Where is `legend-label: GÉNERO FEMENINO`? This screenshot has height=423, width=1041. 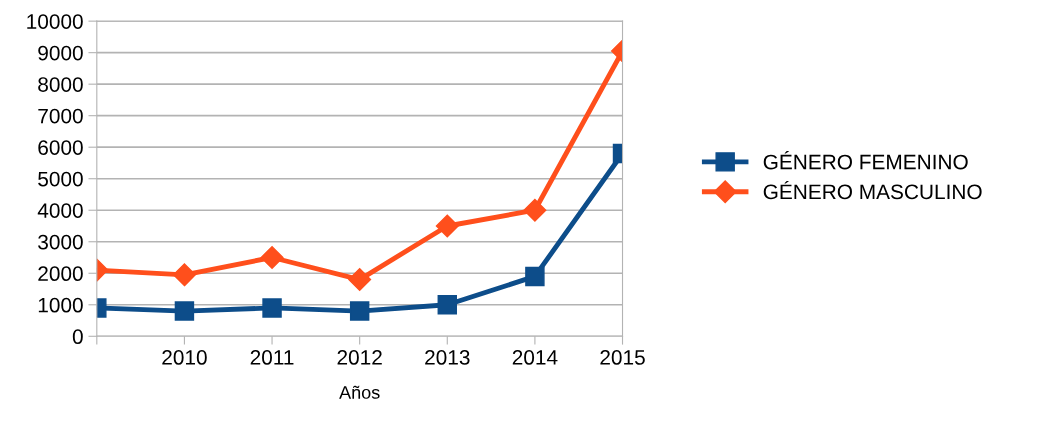
legend-label: GÉNERO FEMENINO is located at coordinates (865, 160).